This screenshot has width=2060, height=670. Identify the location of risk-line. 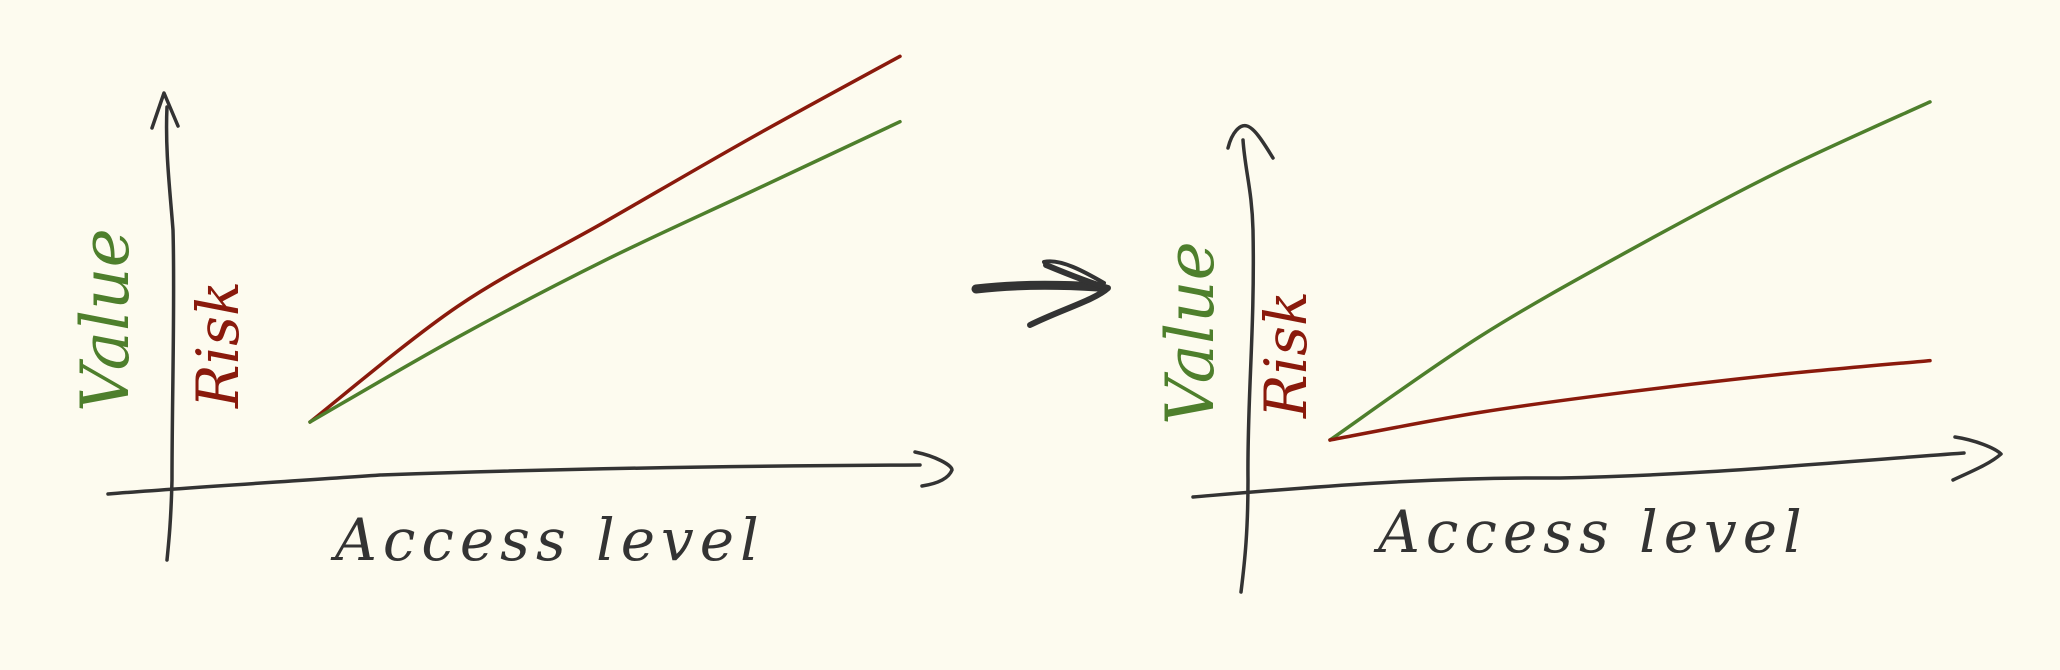
(1630, 400).